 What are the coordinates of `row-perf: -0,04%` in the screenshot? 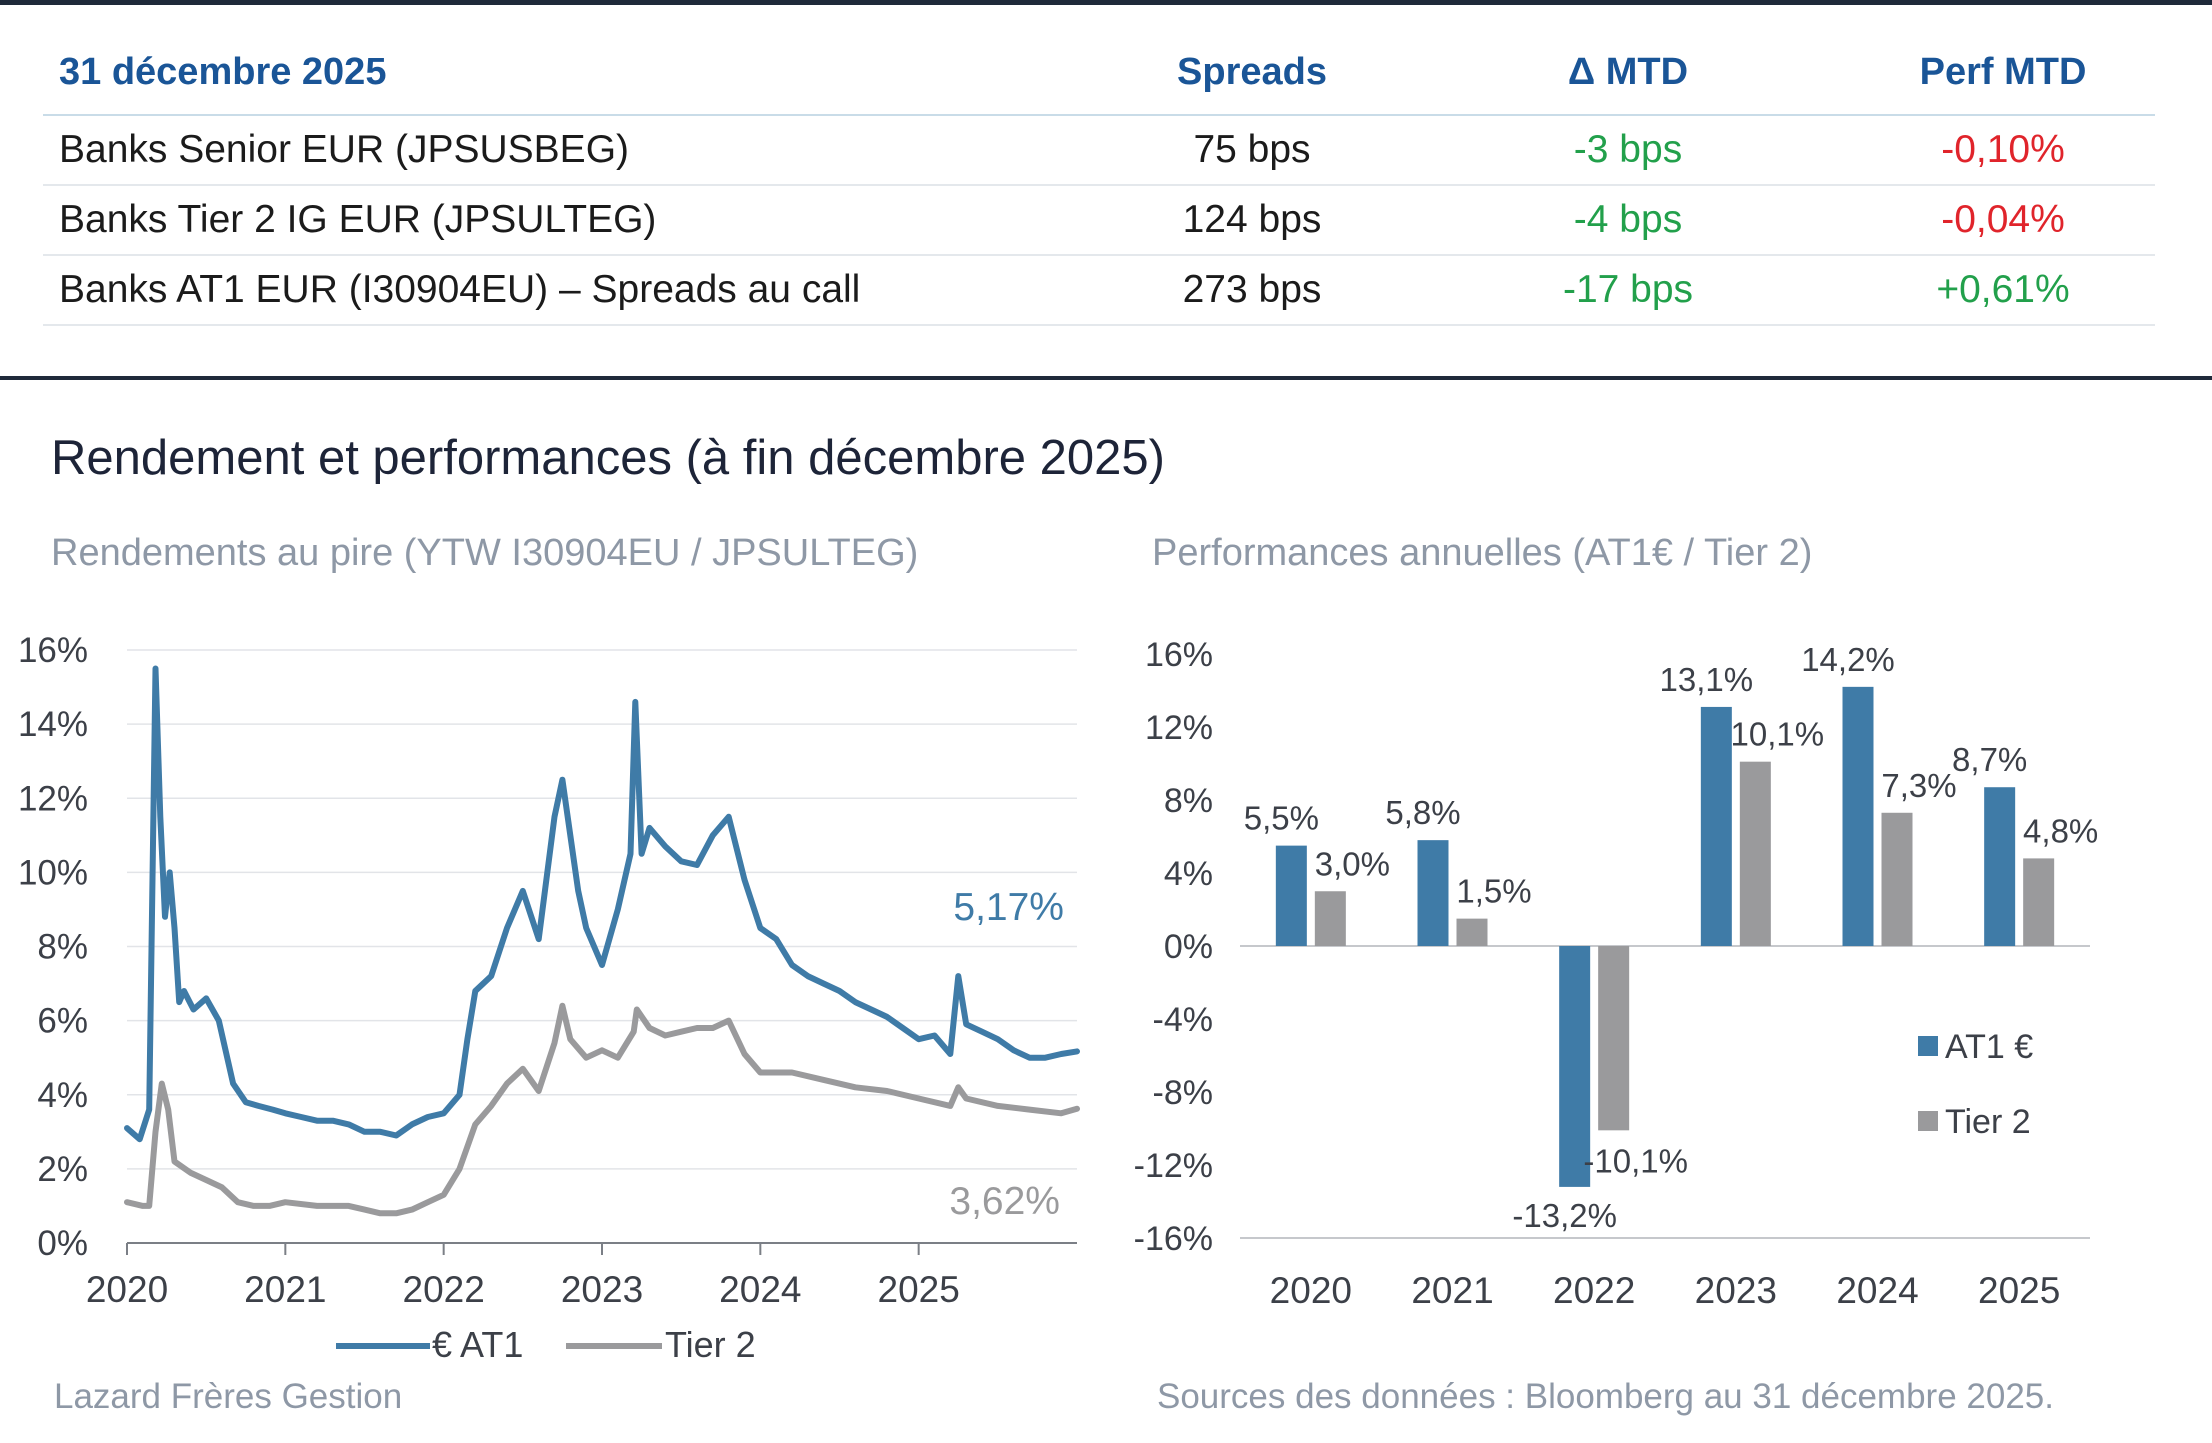 It's located at (2003, 219).